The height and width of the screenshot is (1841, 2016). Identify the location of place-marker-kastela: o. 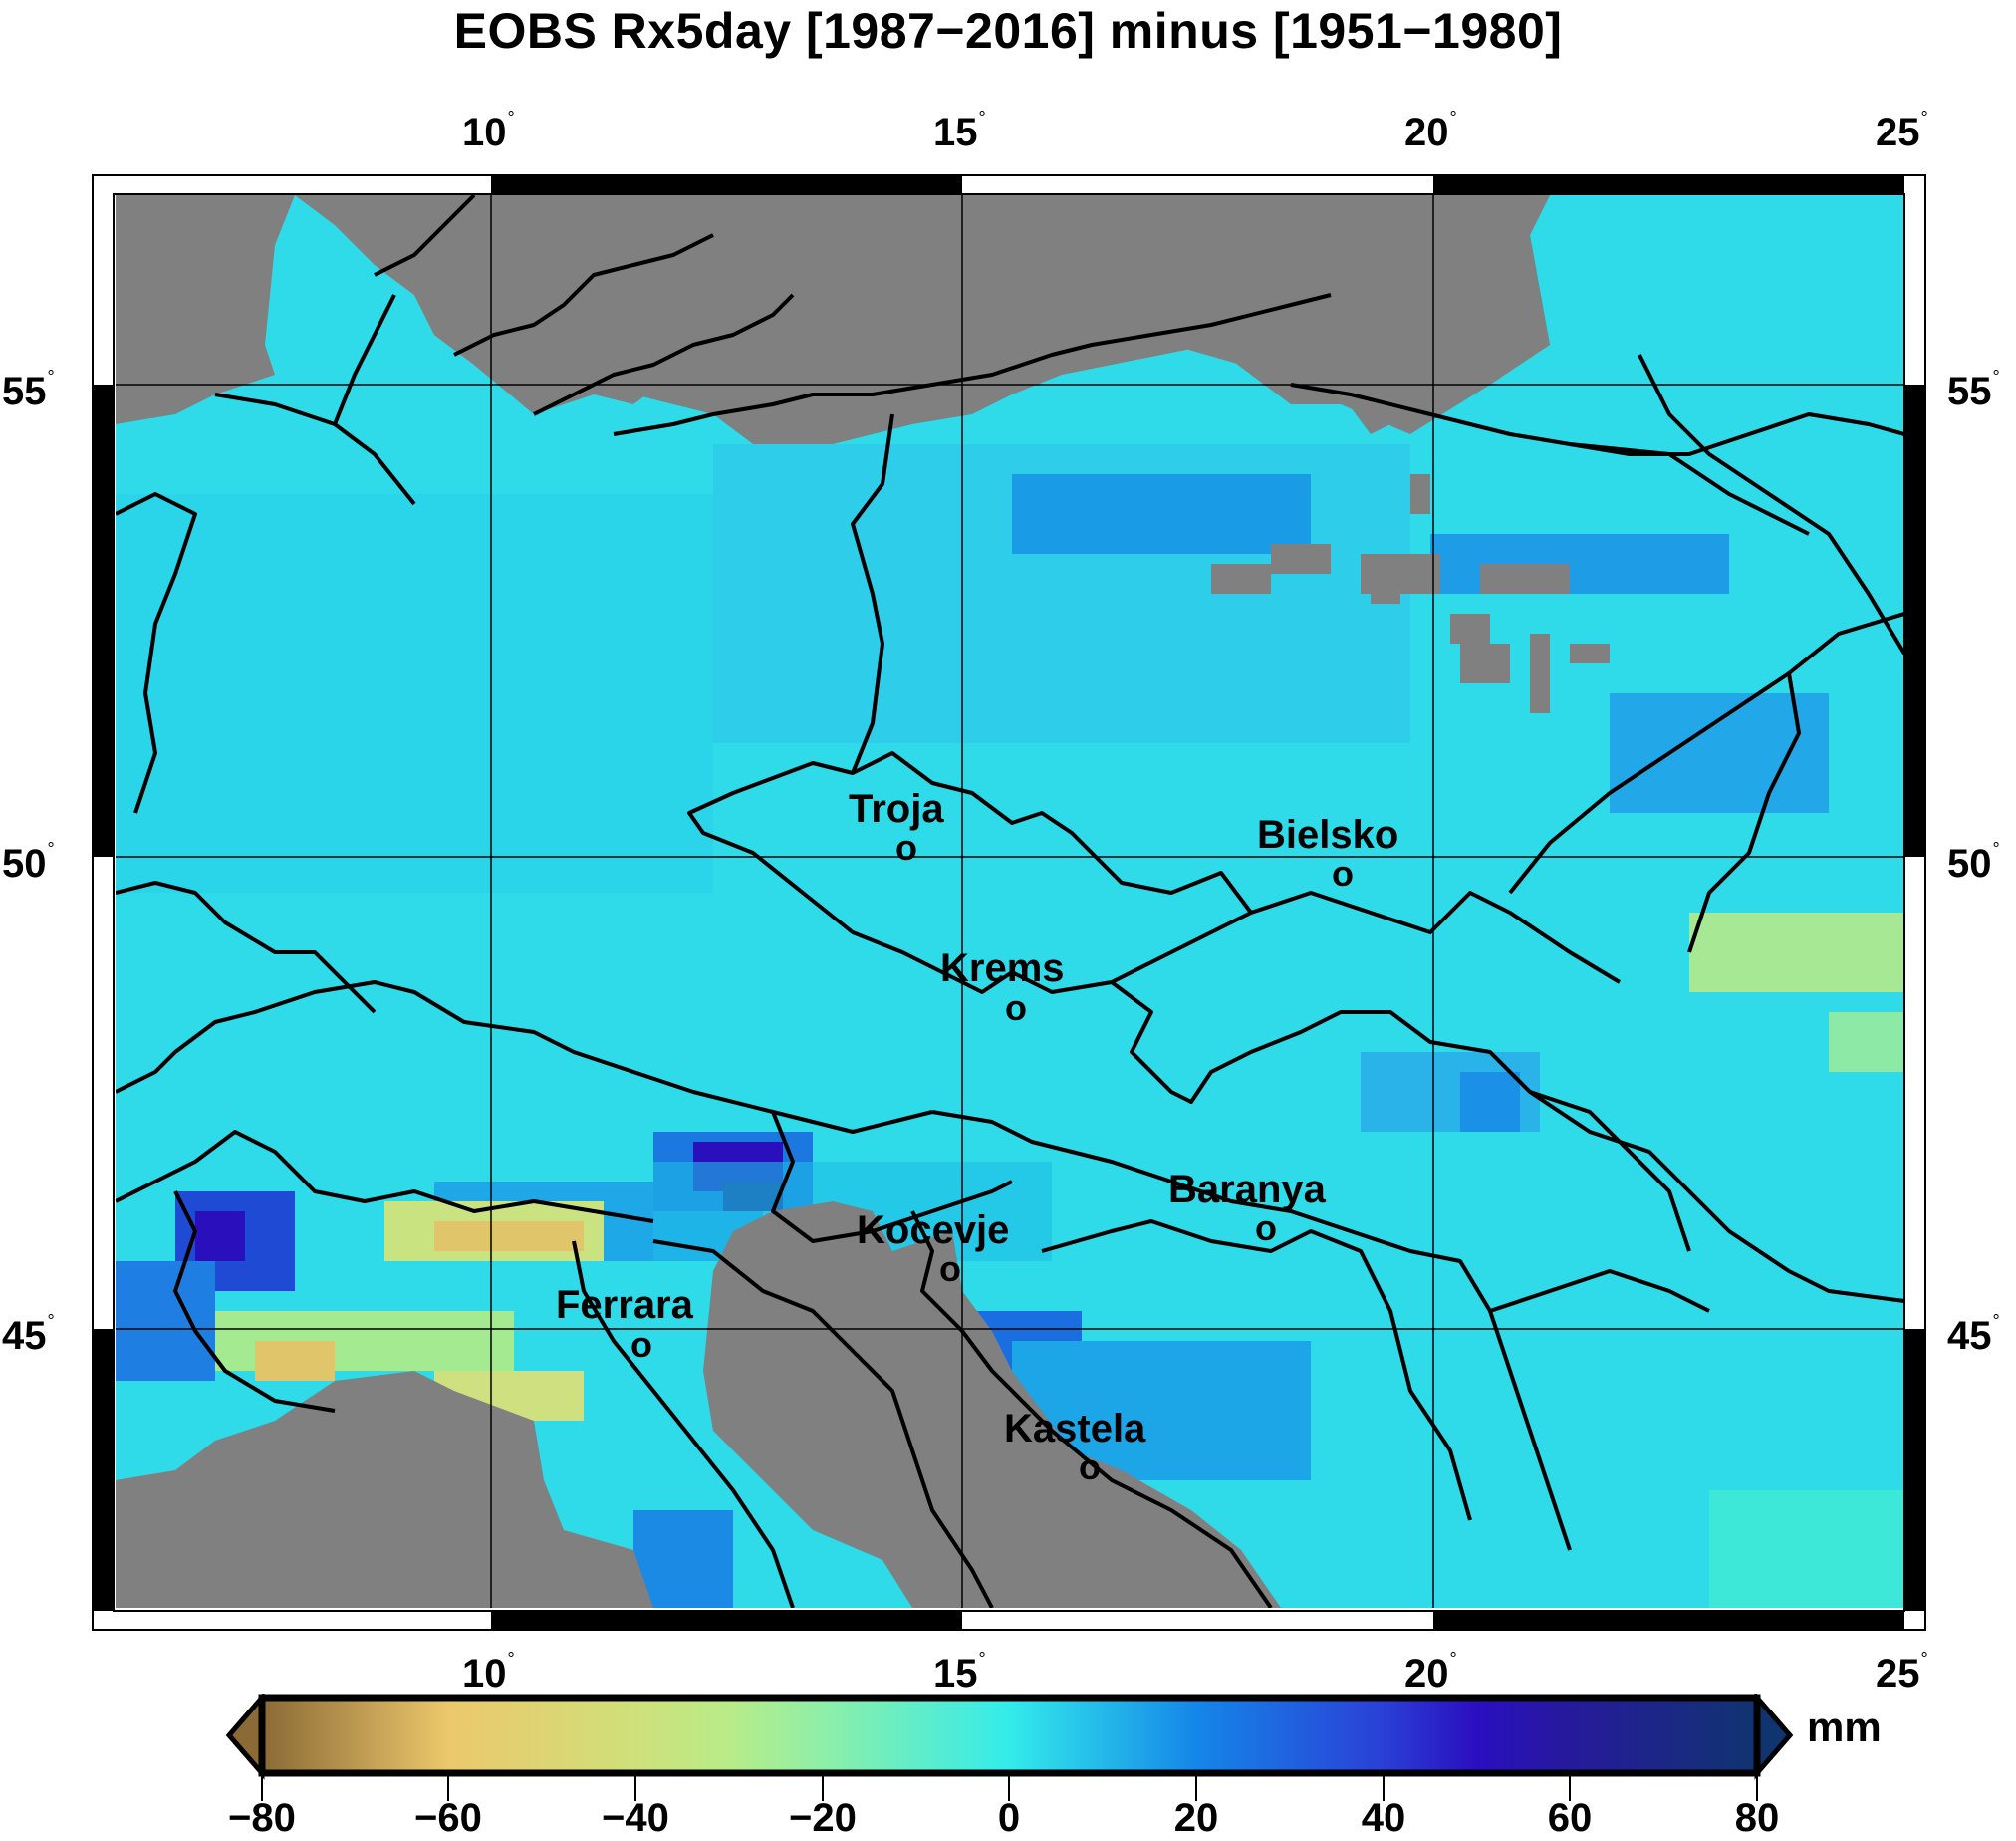
(1090, 1466).